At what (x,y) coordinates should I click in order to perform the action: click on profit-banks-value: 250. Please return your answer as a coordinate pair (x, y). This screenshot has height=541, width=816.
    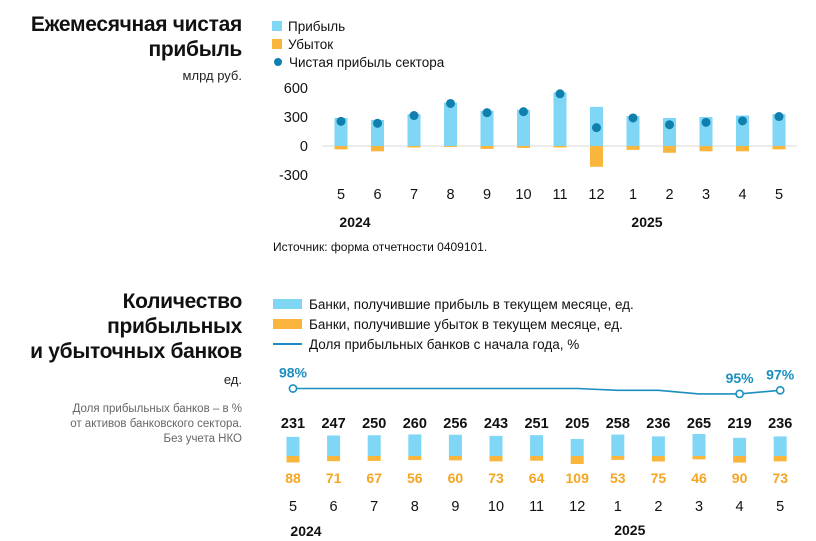
    Looking at the image, I should click on (374, 424).